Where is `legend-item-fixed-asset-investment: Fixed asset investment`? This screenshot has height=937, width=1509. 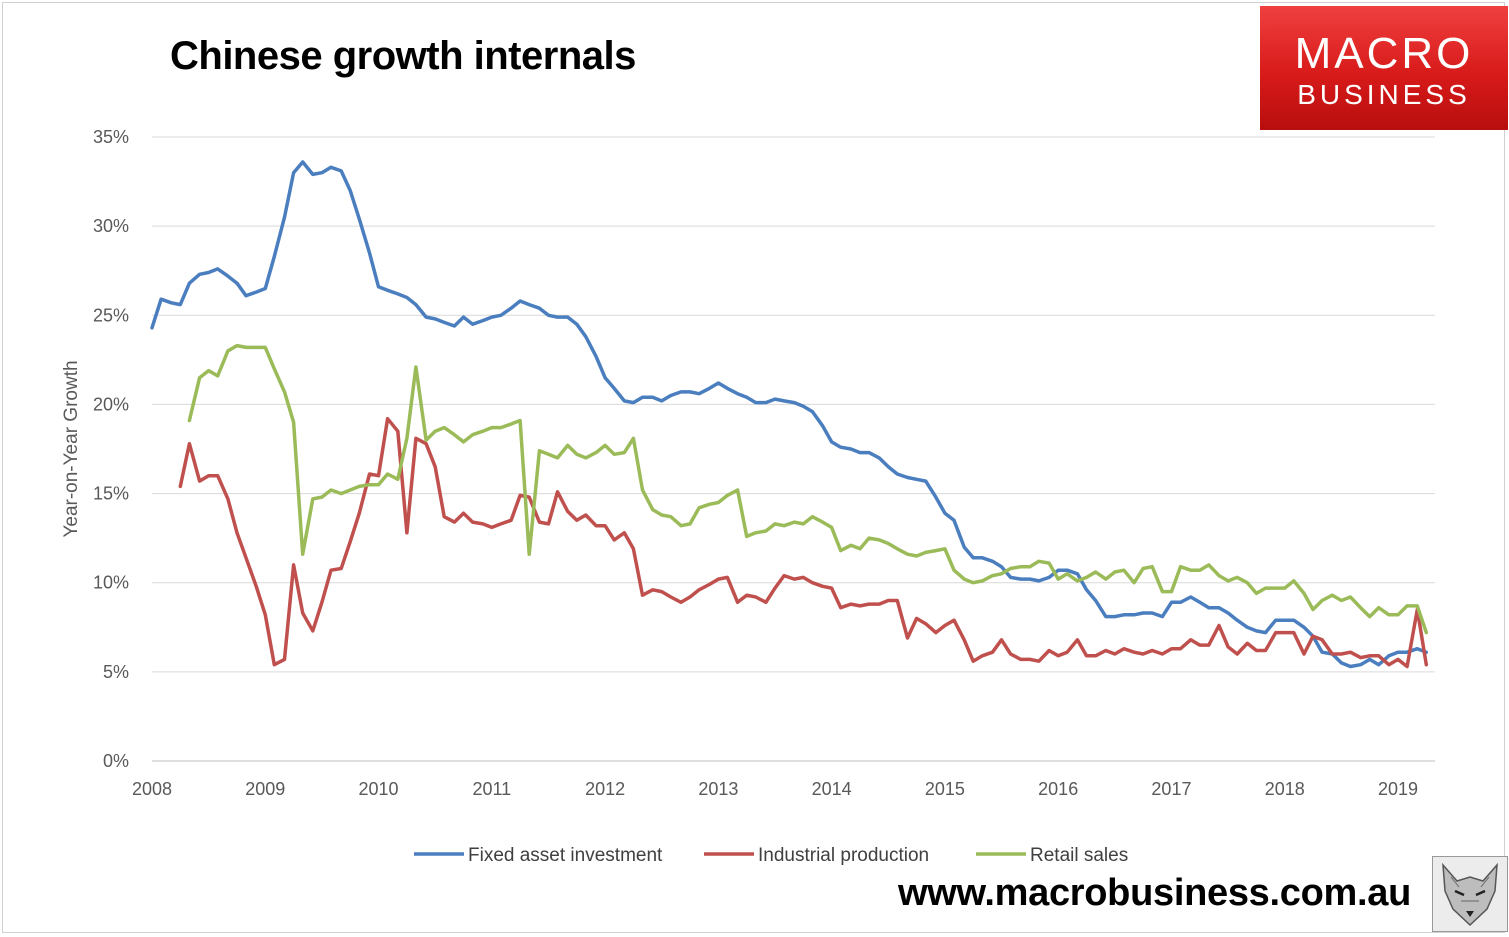 legend-item-fixed-asset-investment: Fixed asset investment is located at coordinates (538, 855).